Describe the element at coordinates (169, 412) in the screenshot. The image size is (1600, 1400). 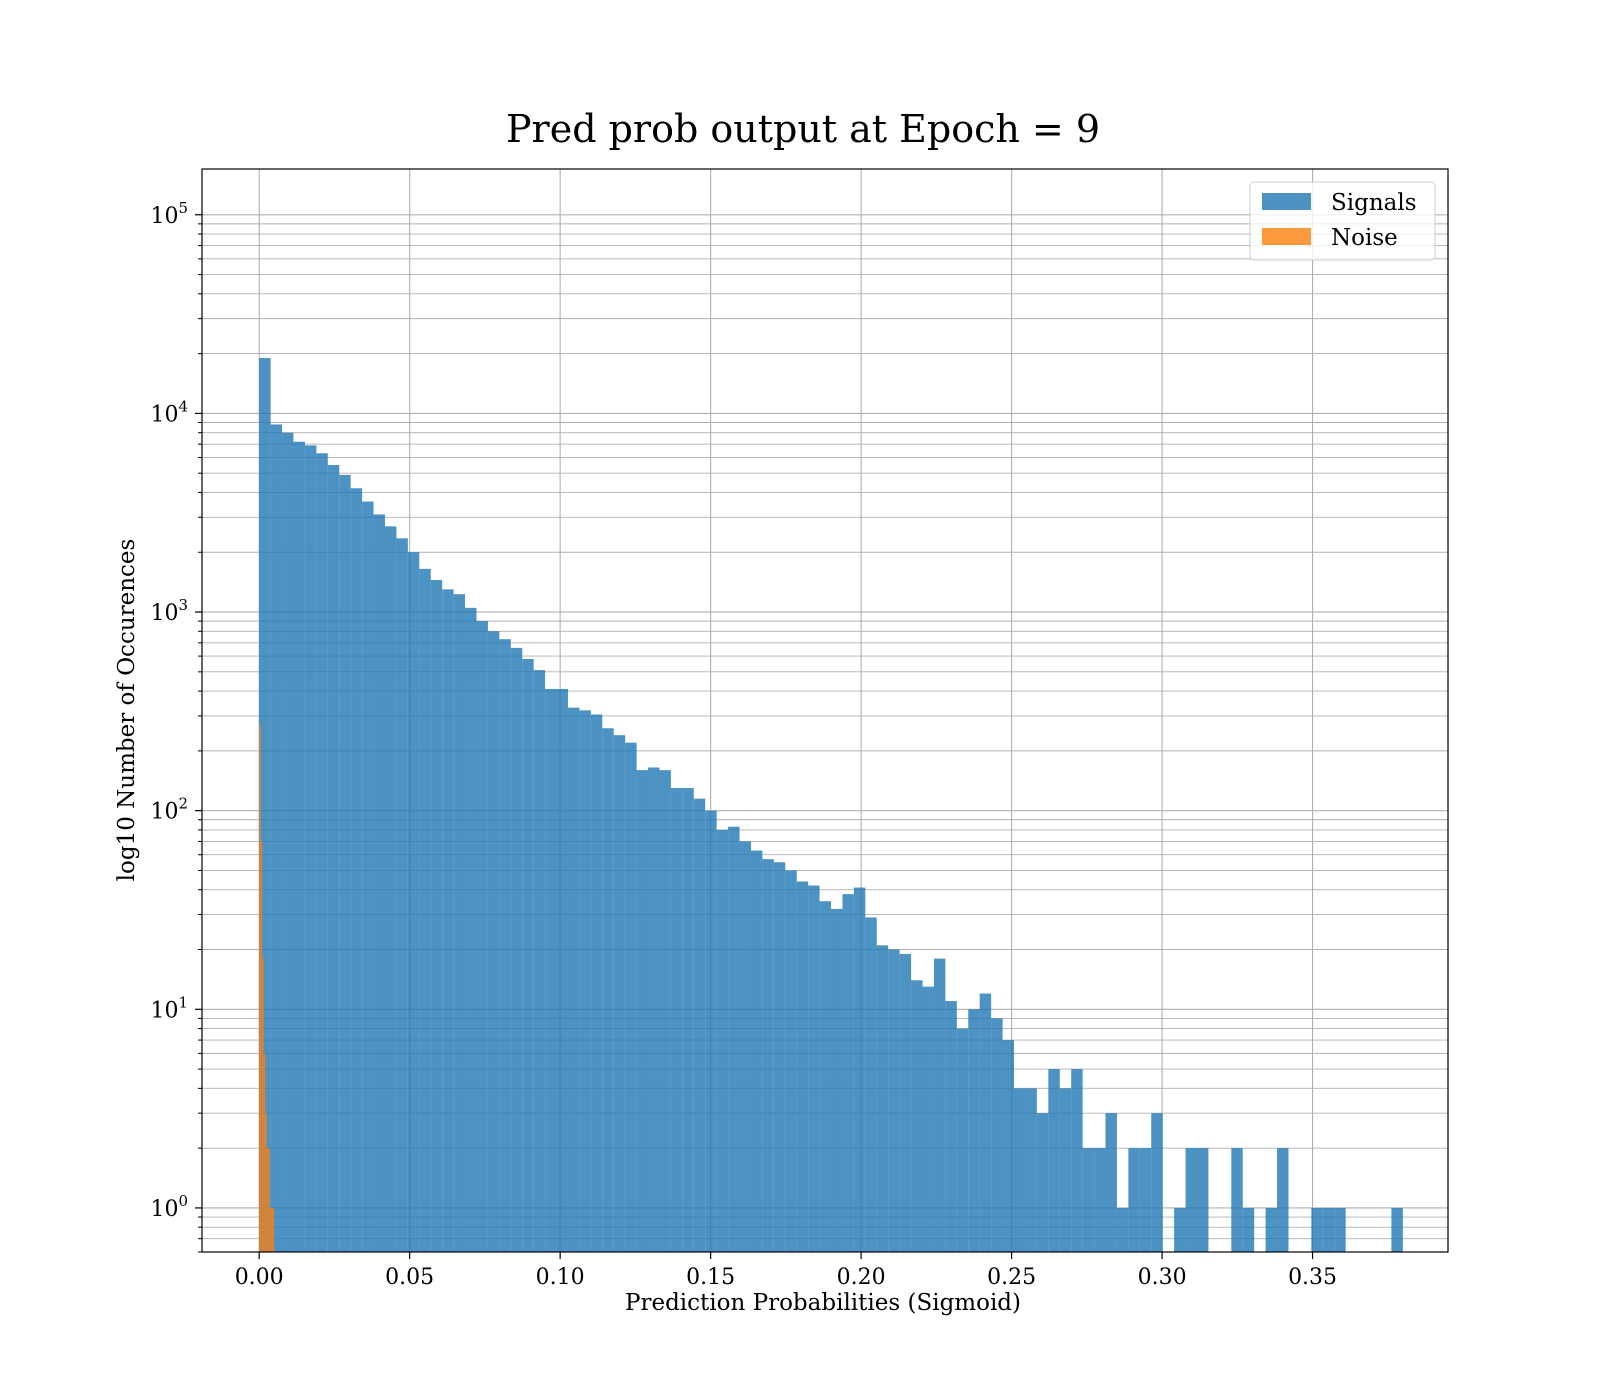
I see `y-tick-label: 10⁴` at that location.